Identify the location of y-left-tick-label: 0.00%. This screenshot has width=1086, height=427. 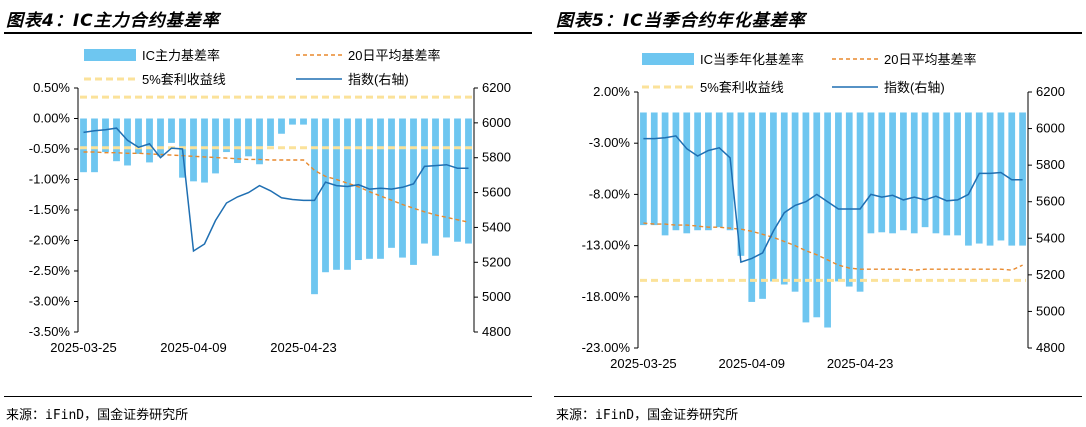
(51, 118).